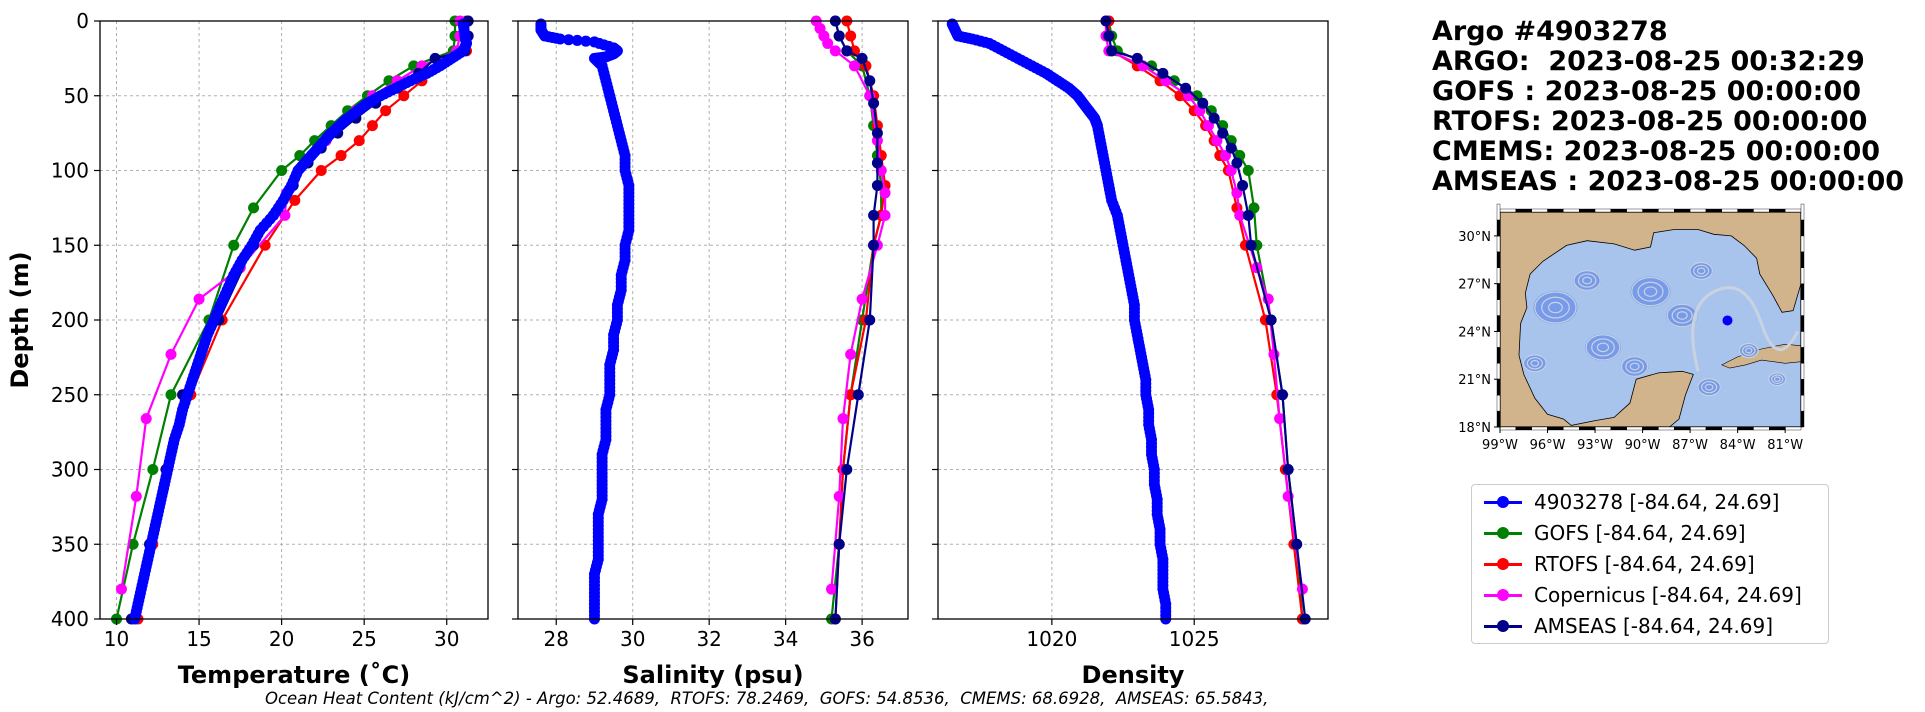 This screenshot has width=1925, height=712. What do you see at coordinates (1133, 675) in the screenshot?
I see `x-axis-label: Density` at bounding box center [1133, 675].